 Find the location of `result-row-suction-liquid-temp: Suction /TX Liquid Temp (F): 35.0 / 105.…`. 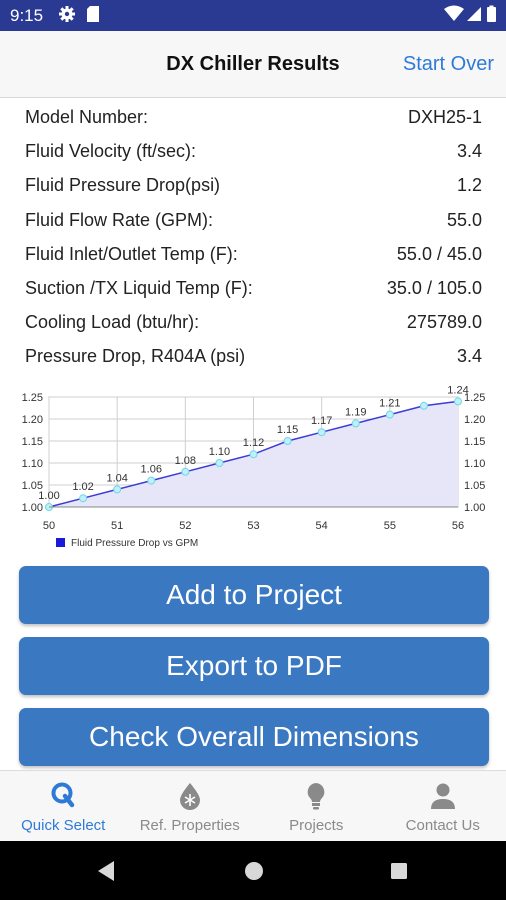

result-row-suction-liquid-temp: Suction /TX Liquid Temp (F): 35.0 / 105.… is located at coordinates (253, 288).